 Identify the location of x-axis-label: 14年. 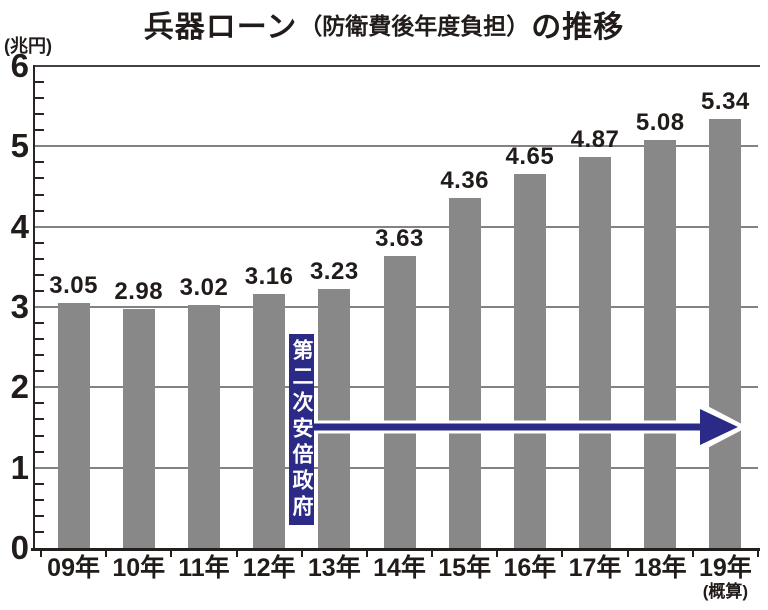
(399, 568).